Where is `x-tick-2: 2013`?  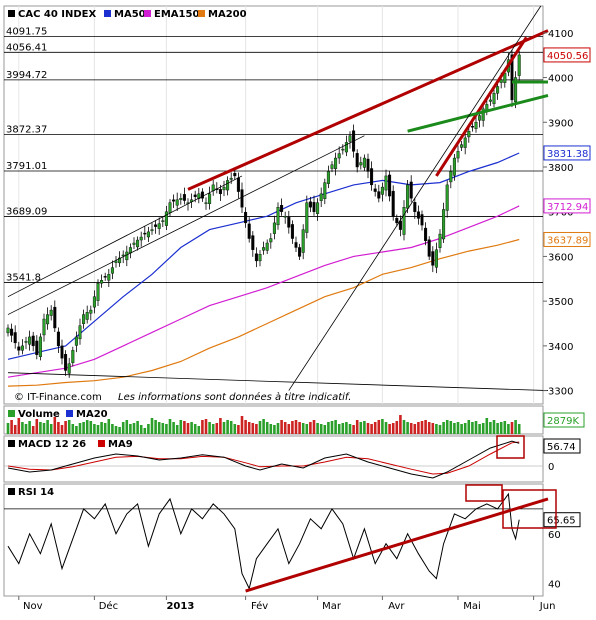 x-tick-2: 2013 is located at coordinates (180, 606).